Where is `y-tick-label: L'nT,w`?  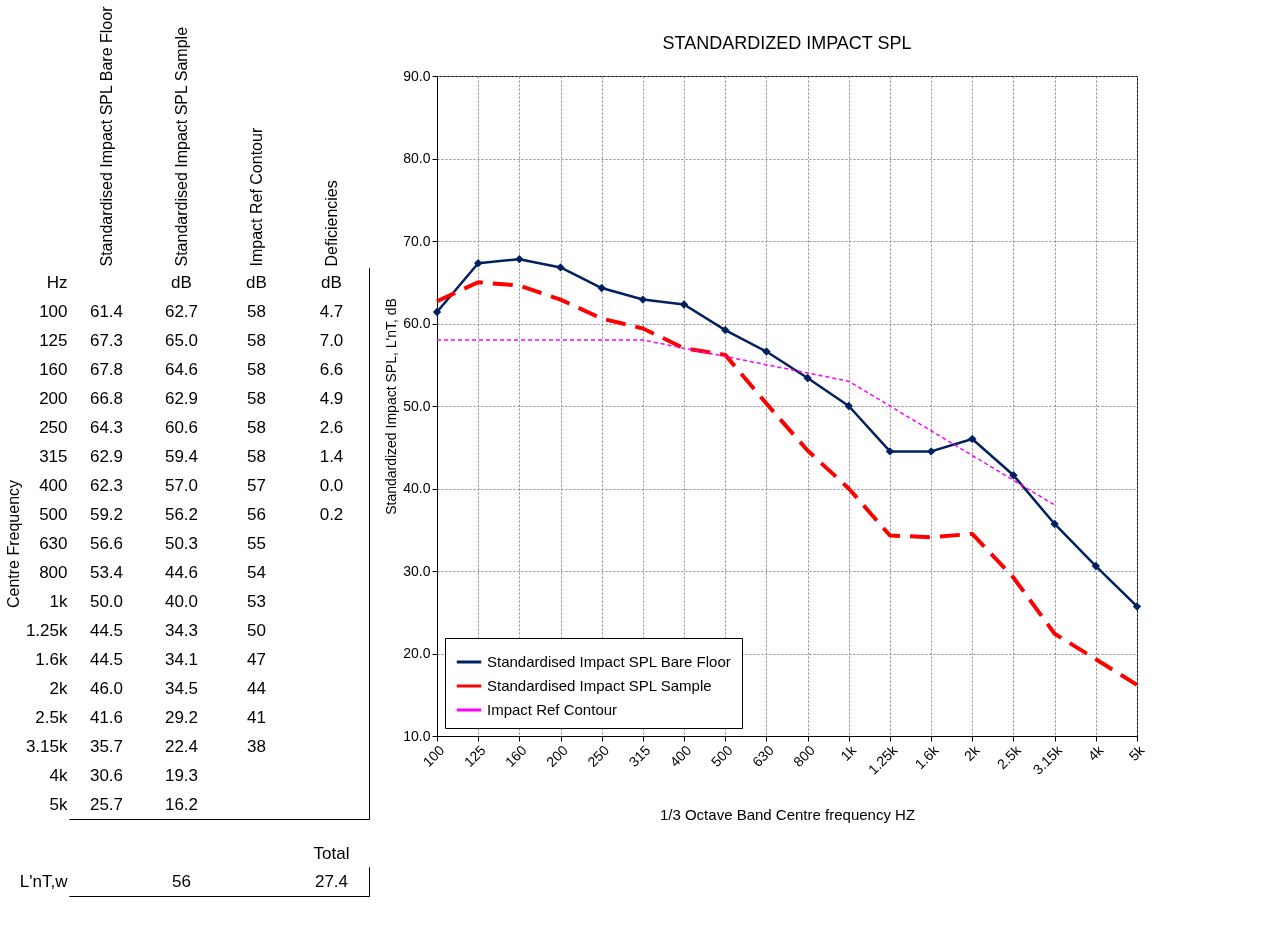
y-tick-label: L'nT,w is located at coordinates (44, 881).